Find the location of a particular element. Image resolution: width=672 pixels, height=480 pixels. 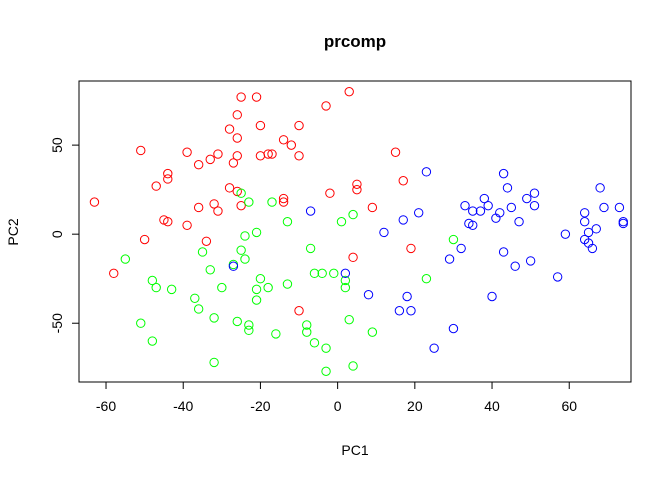

x-axis: -60 -40 -20 0 20 40 60 is located at coordinates (336, 397).